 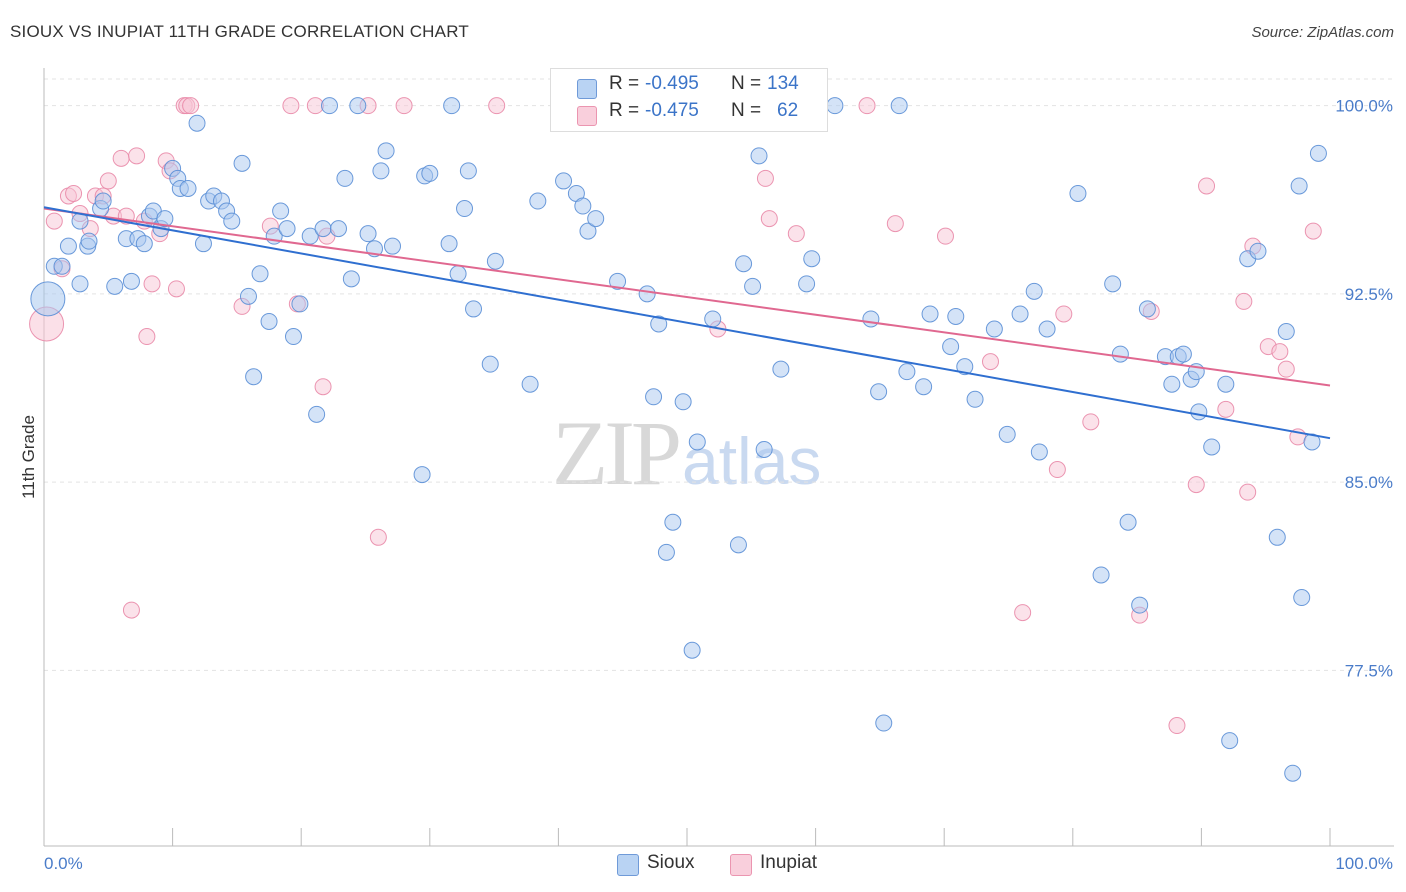 What do you see at coordinates (1369, 670) in the screenshot?
I see `y-tick-label: 77.5%` at bounding box center [1369, 670].